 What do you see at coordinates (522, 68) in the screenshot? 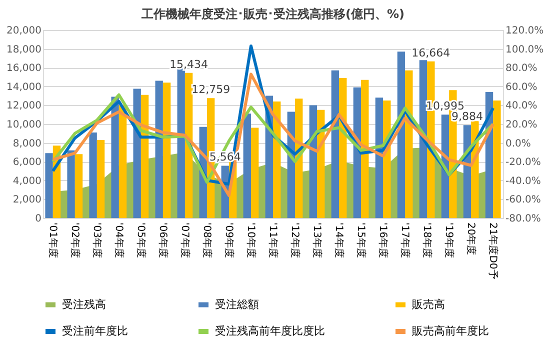
I see `y2-tick-label: 80.0%` at bounding box center [522, 68].